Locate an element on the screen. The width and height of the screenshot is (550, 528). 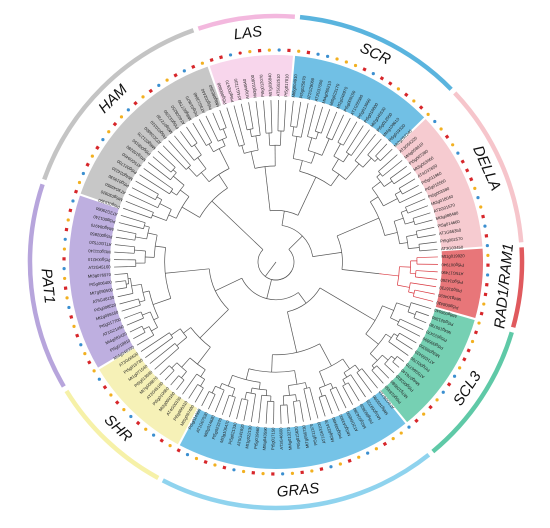
clade-band-scl3 is located at coordinates (428, 365).